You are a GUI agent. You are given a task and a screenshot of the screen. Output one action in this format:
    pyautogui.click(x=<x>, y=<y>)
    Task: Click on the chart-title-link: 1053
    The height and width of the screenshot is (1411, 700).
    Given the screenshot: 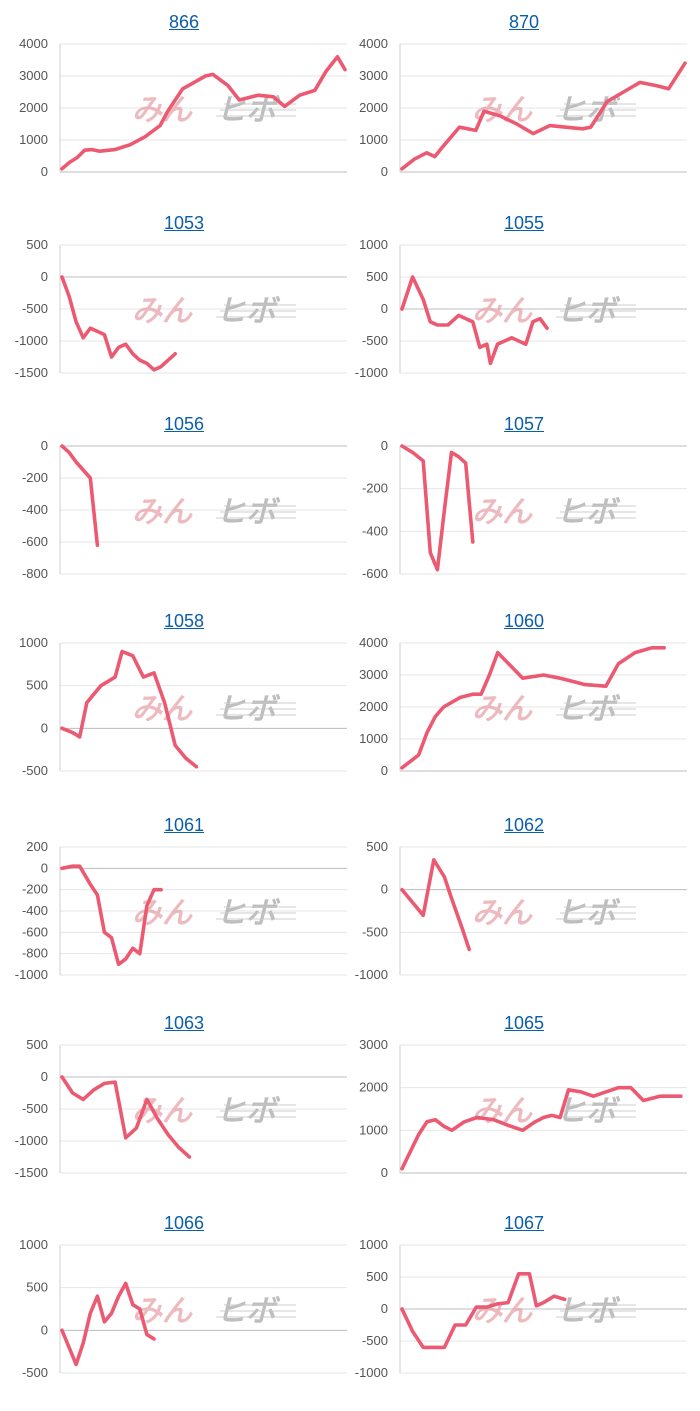 What is the action you would take?
    pyautogui.click(x=184, y=223)
    